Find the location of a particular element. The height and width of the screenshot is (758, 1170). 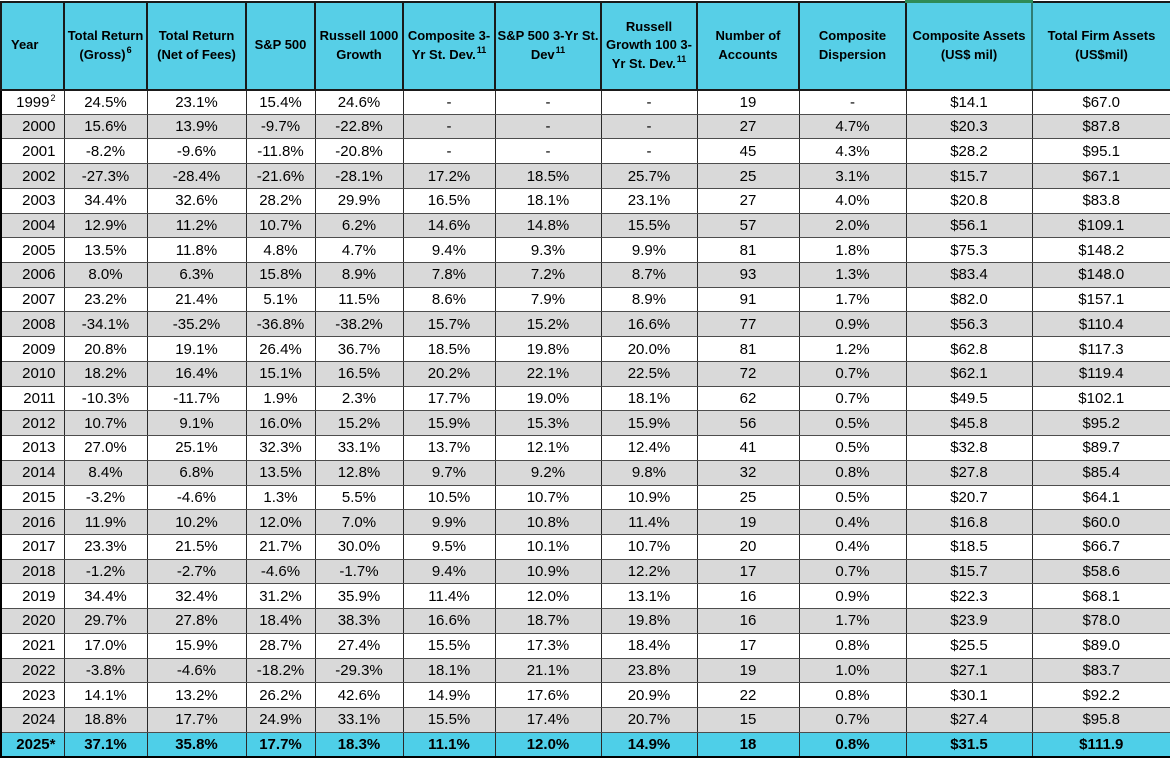

cell-composite-assets: $27.1 is located at coordinates (969, 670).